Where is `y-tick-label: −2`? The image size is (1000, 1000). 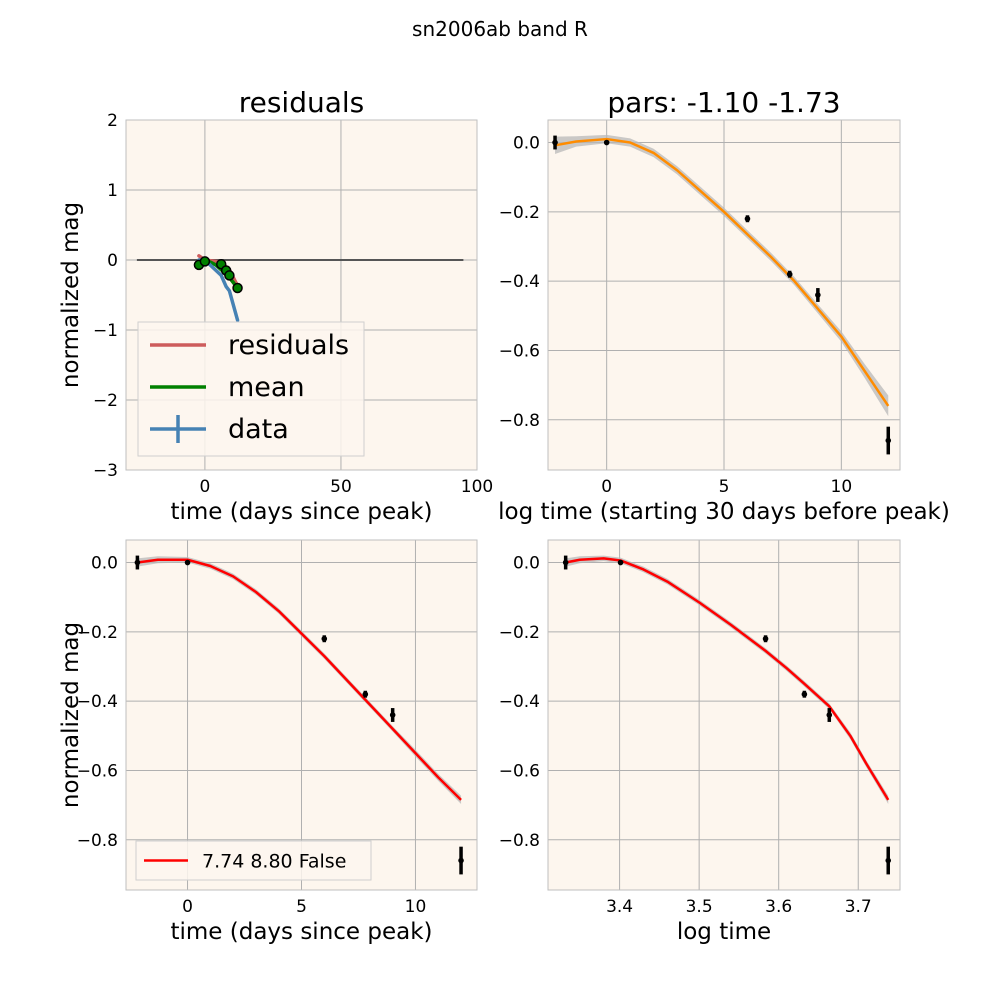 y-tick-label: −2 is located at coordinates (105, 401).